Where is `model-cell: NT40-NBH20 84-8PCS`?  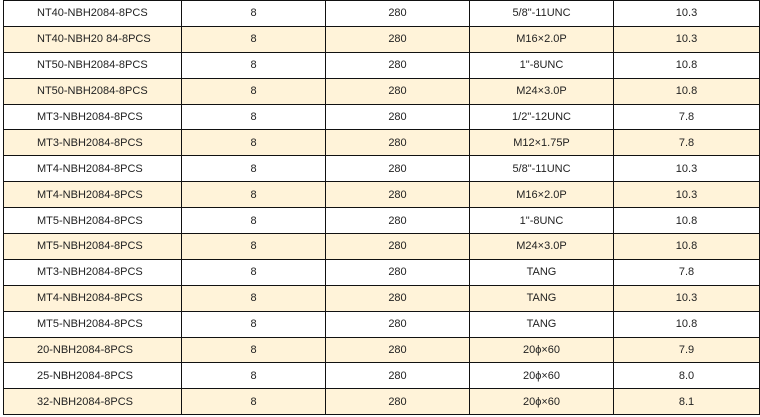 model-cell: NT40-NBH20 84-8PCS is located at coordinates (92, 39).